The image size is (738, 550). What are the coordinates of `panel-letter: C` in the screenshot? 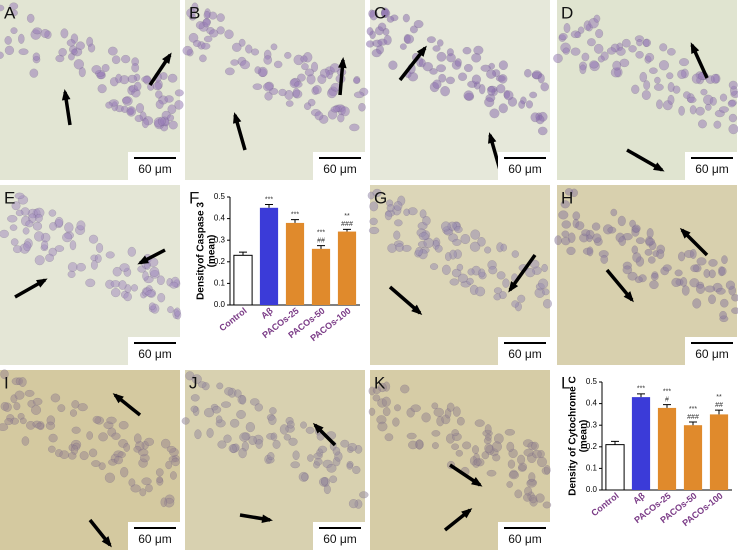 It's located at (380, 12).